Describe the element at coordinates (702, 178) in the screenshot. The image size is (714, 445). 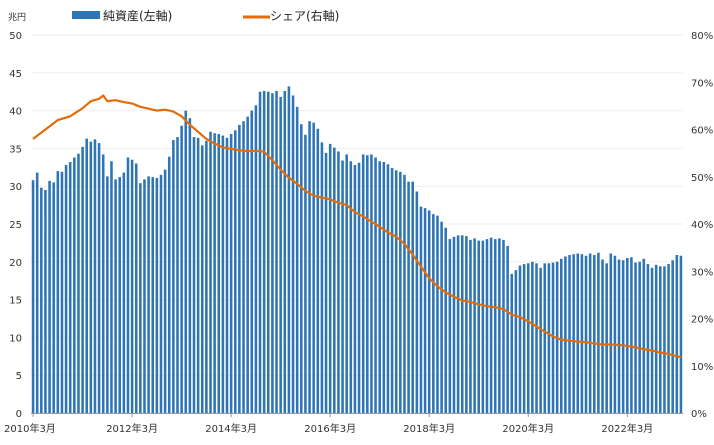
I see `y-right-tick-label: 50%` at that location.